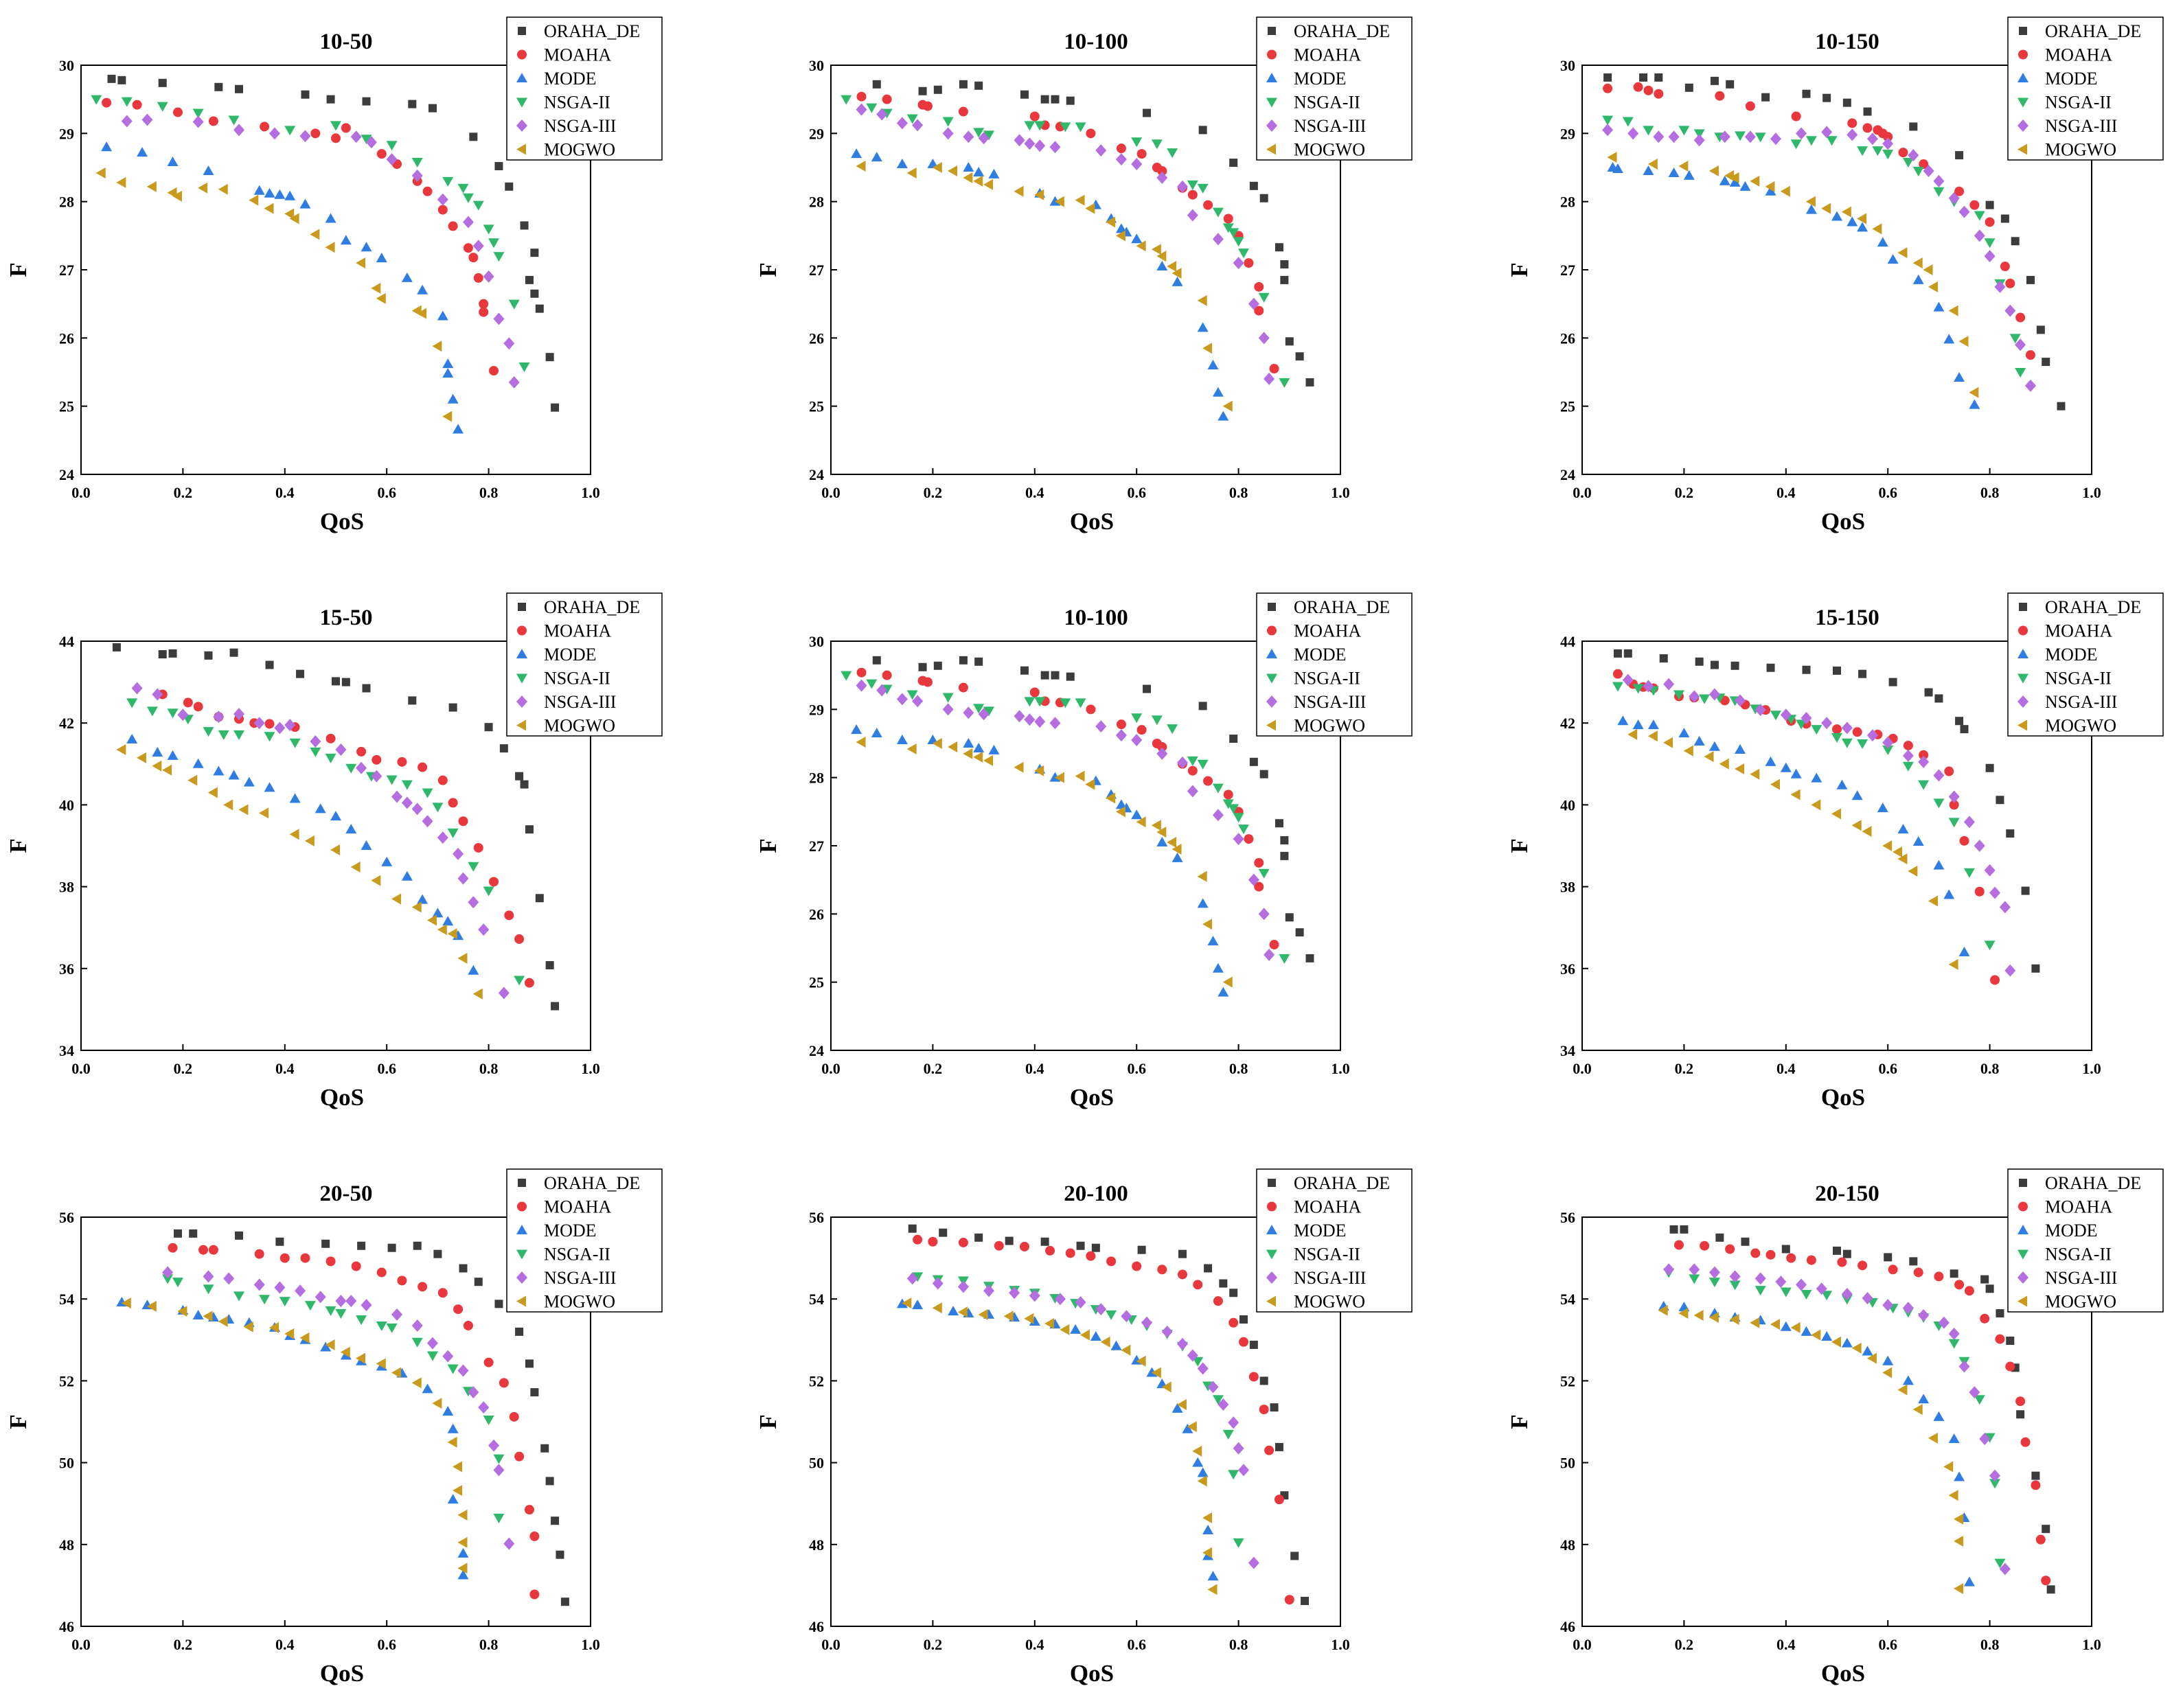  What do you see at coordinates (1567, 969) in the screenshot?
I see `y-tick-label: 36` at bounding box center [1567, 969].